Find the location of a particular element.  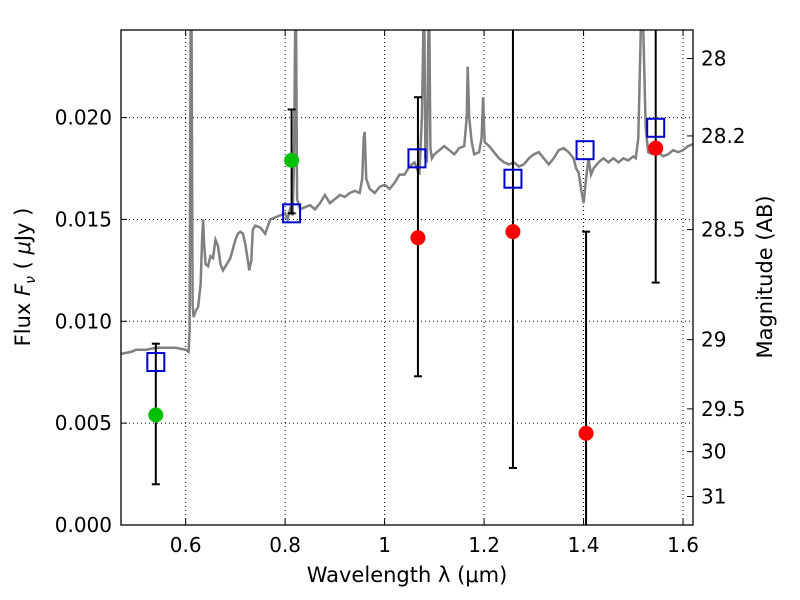

y2-tick-label: 31 is located at coordinates (713, 496).